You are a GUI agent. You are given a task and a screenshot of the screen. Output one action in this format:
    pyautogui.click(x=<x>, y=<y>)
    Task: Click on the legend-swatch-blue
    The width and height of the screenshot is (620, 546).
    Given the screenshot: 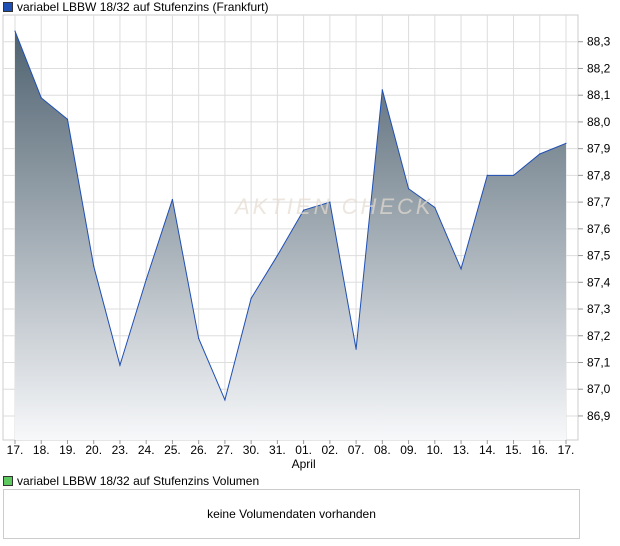 What is the action you would take?
    pyautogui.click(x=8, y=7)
    